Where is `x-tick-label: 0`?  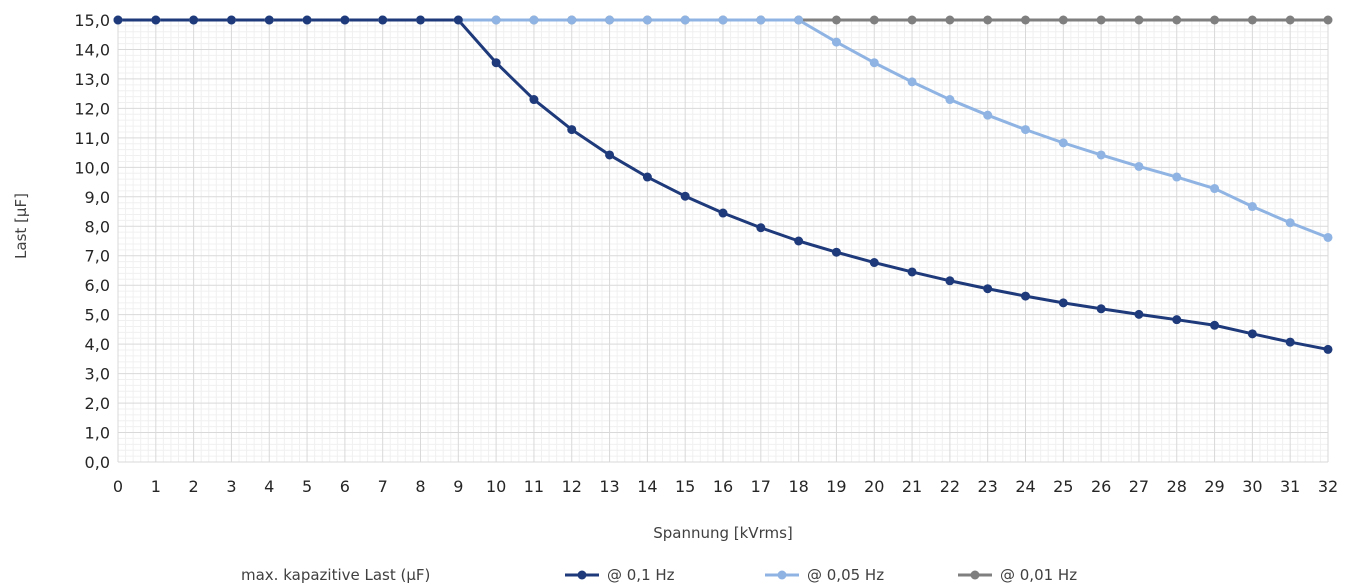
x-tick-label: 0 is located at coordinates (118, 486).